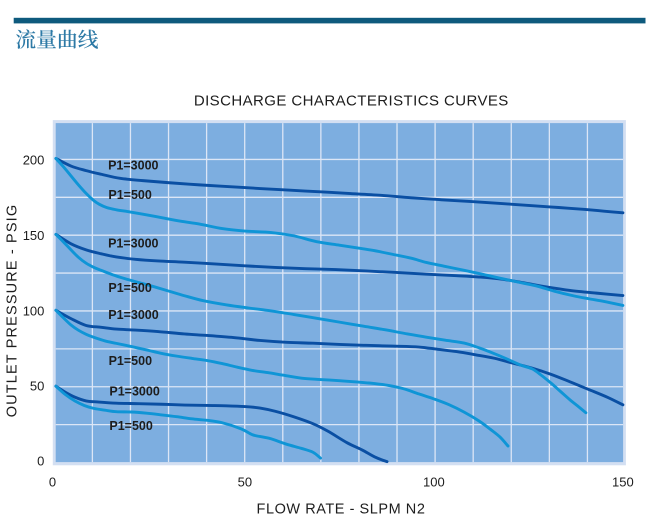  Describe the element at coordinates (341, 510) in the screenshot. I see `svg-text: FLOW RATE - SLPM N2` at that location.